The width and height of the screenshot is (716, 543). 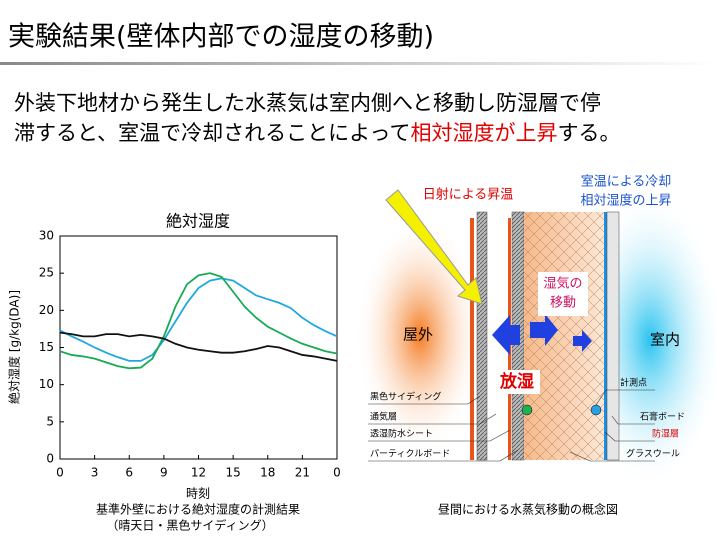 I want to click on moisture-label: 湿気の, so click(x=562, y=284).